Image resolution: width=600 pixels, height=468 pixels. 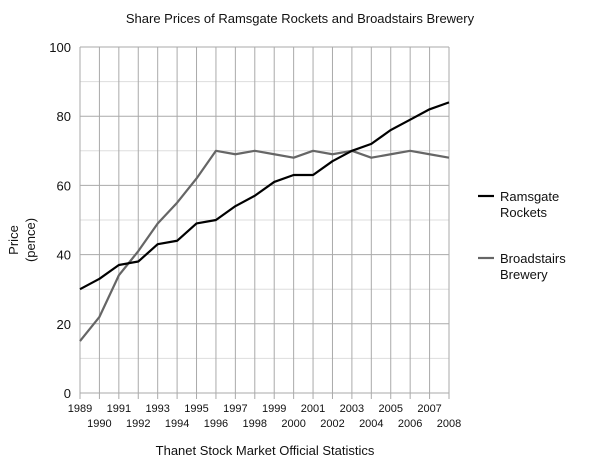 I want to click on x-tick-label: 1996, so click(x=216, y=424).